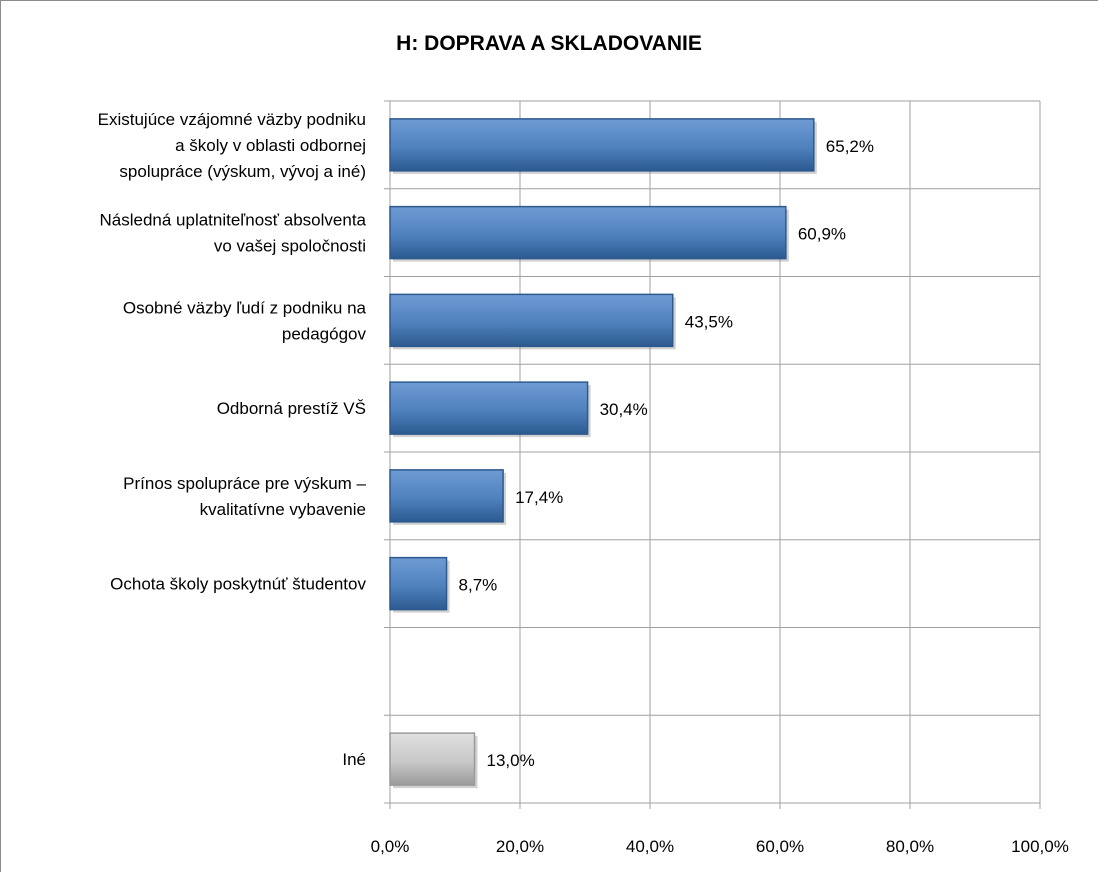 This screenshot has height=872, width=1098. I want to click on category-label: Osobné väzby ľudí z podniku na, so click(245, 307).